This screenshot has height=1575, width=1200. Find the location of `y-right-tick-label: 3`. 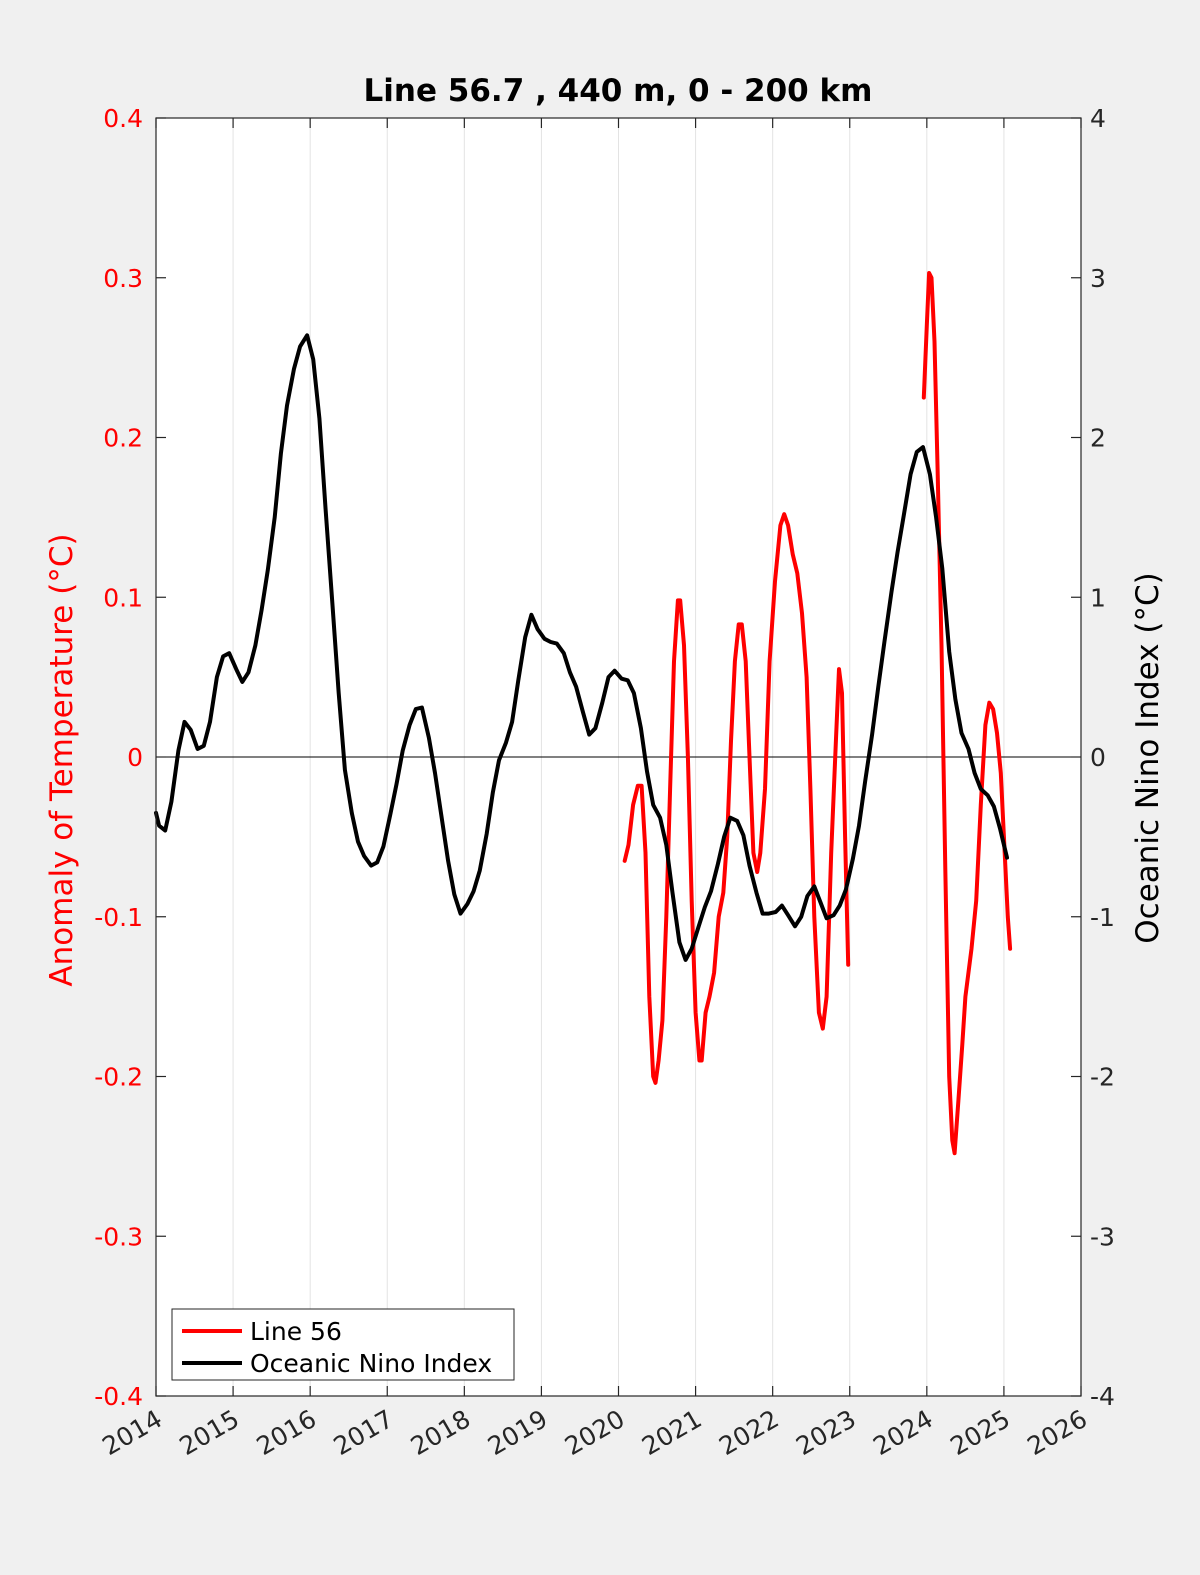

y-right-tick-label: 3 is located at coordinates (1098, 278).